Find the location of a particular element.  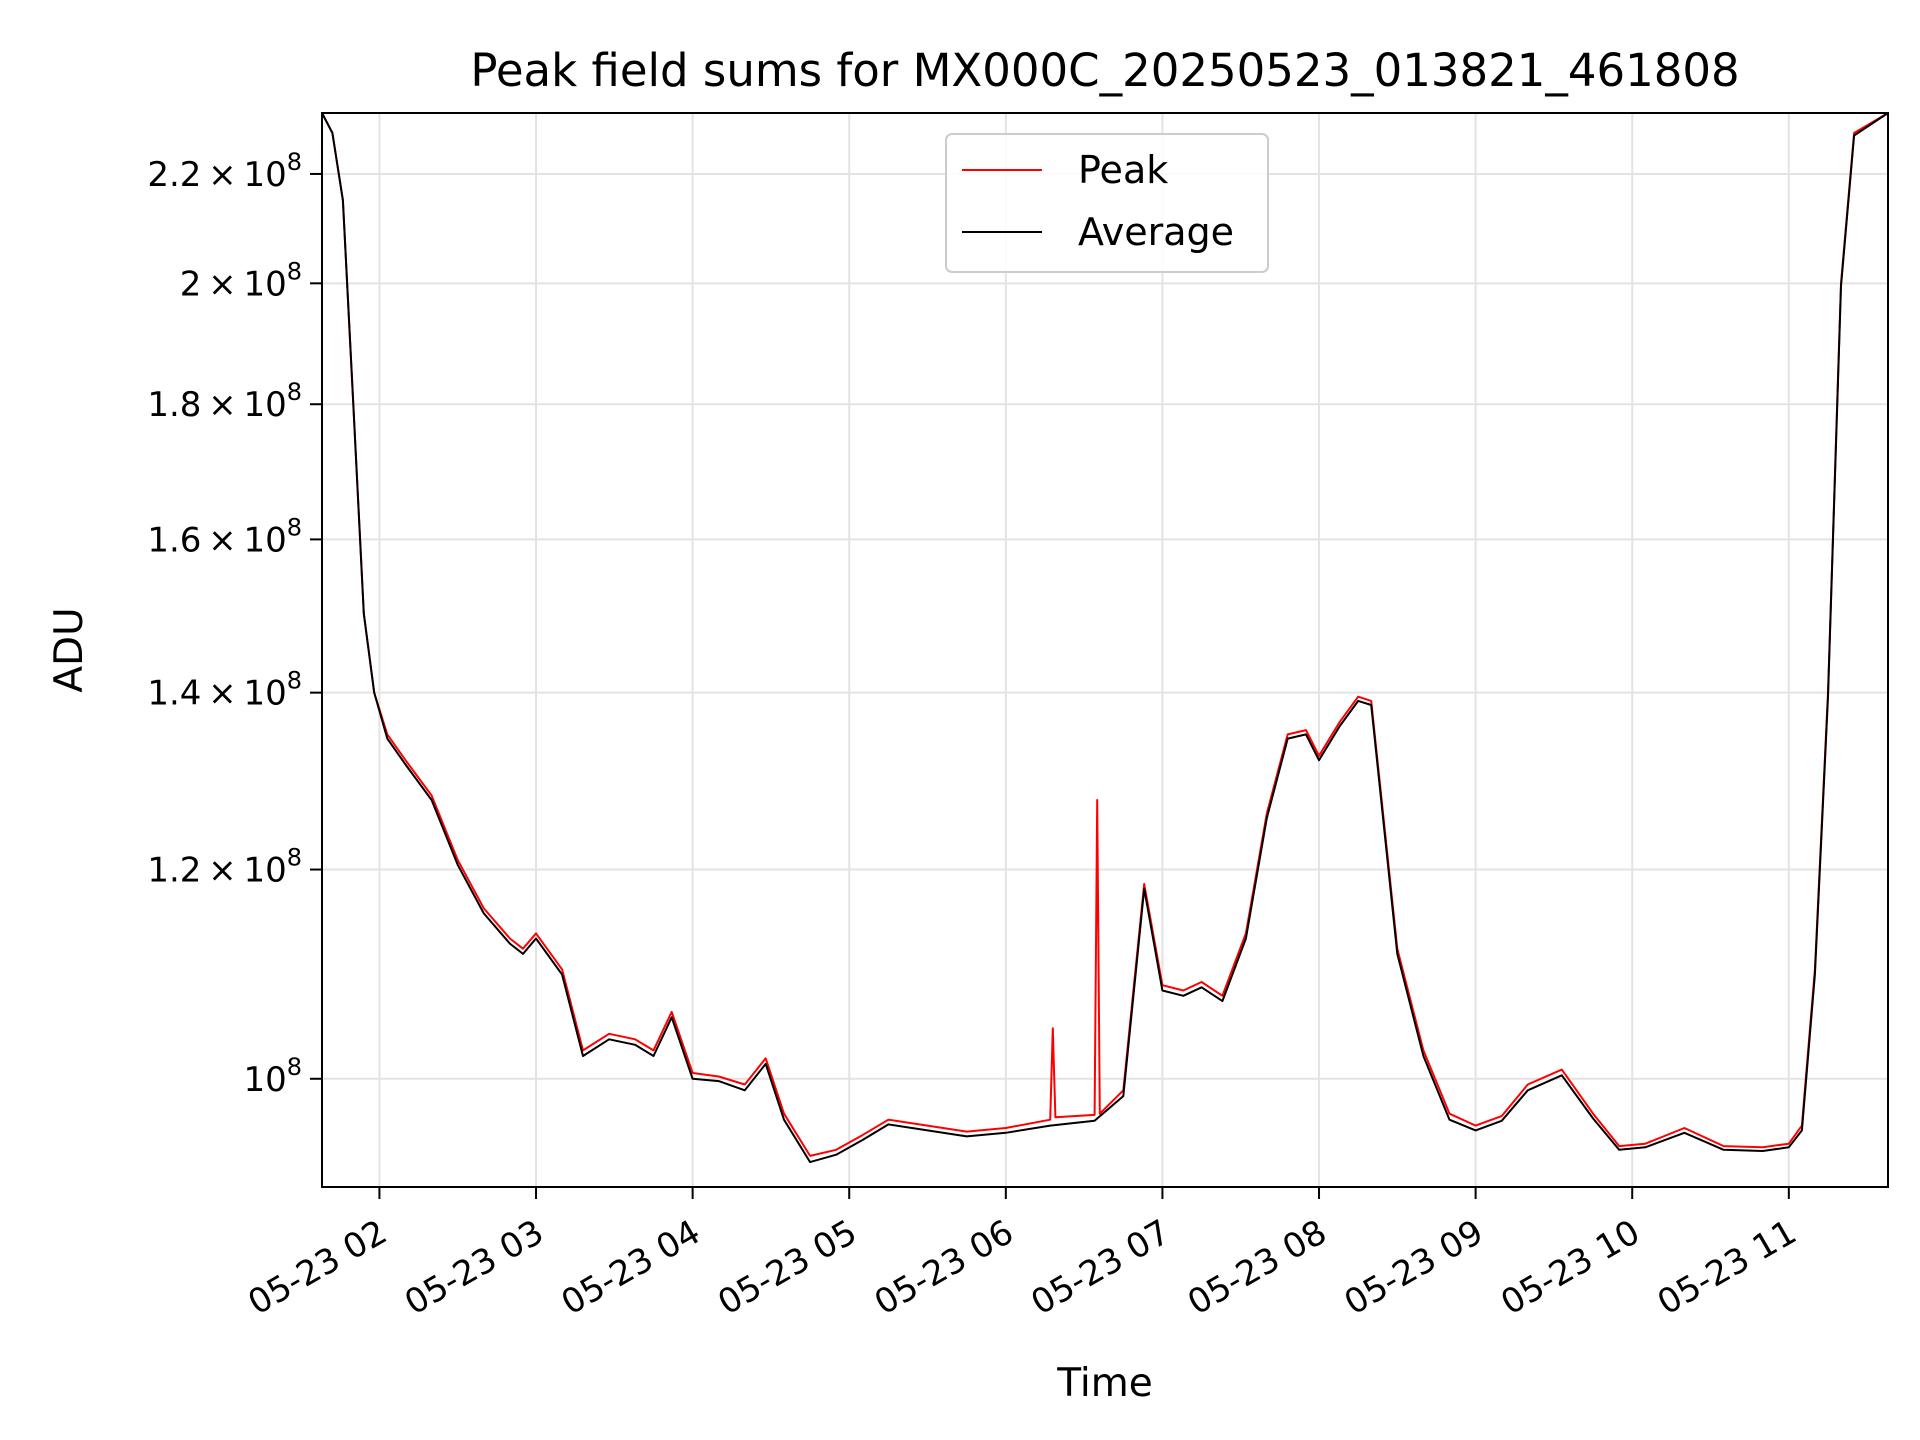

y-tick-label: 2.2 × 10⁸ is located at coordinates (224, 171).